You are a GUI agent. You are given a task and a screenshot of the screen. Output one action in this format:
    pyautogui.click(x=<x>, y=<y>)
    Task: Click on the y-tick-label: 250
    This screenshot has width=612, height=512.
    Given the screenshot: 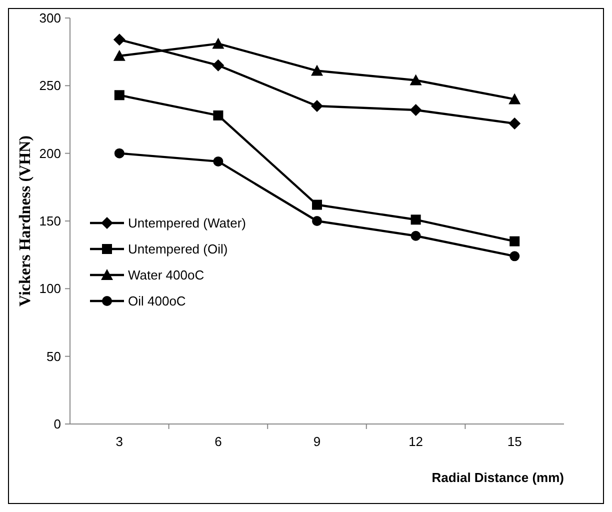 What is the action you would take?
    pyautogui.click(x=50, y=86)
    